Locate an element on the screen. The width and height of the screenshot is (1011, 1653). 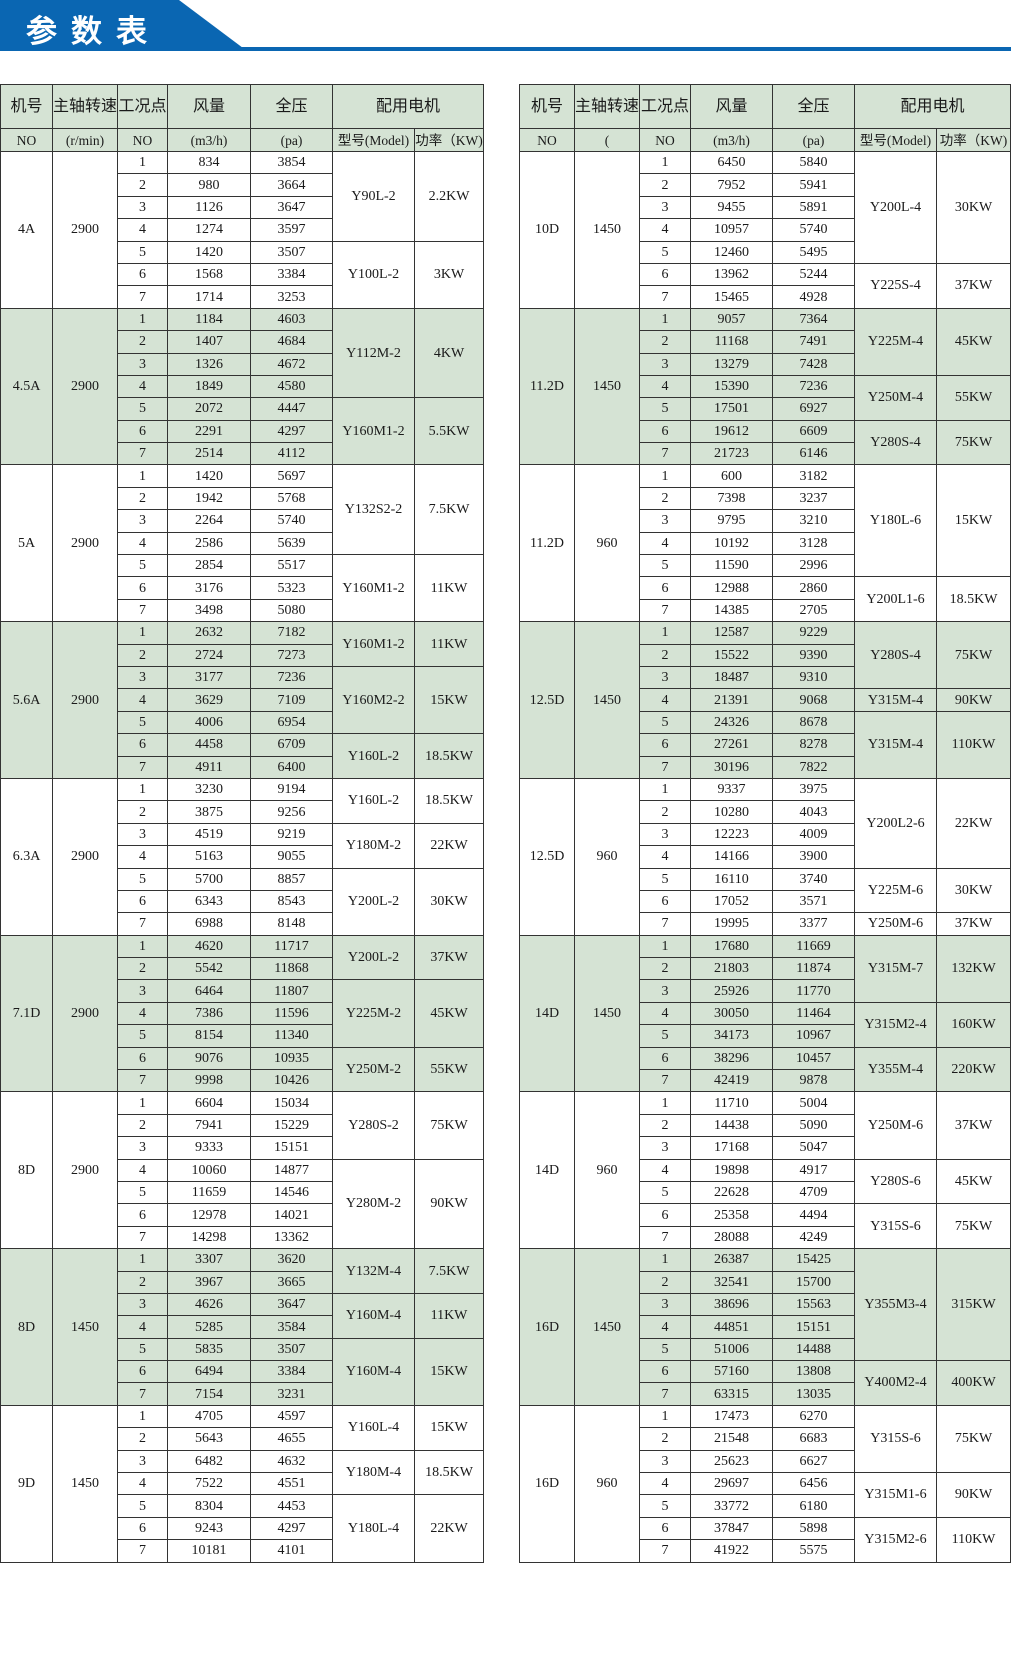
table-row: 4 2586 5639 is located at coordinates (242, 543).